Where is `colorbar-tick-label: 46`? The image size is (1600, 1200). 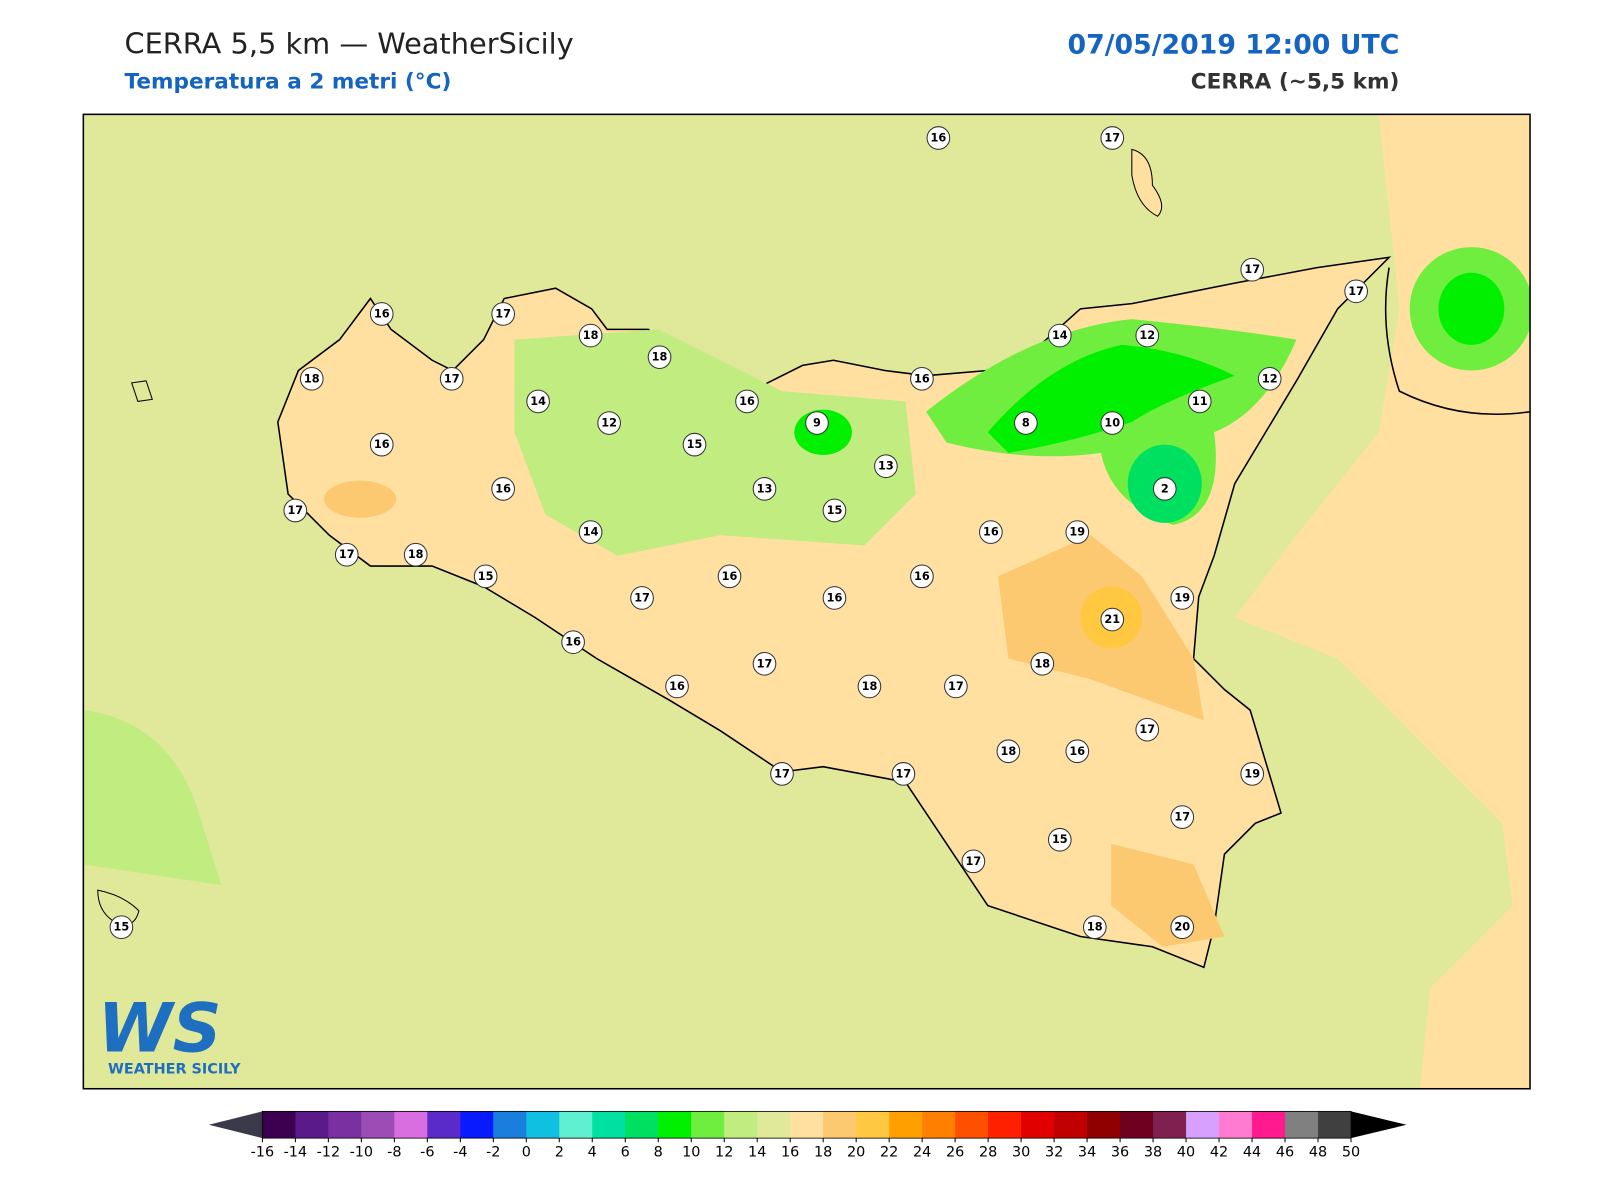
colorbar-tick-label: 46 is located at coordinates (1285, 1153).